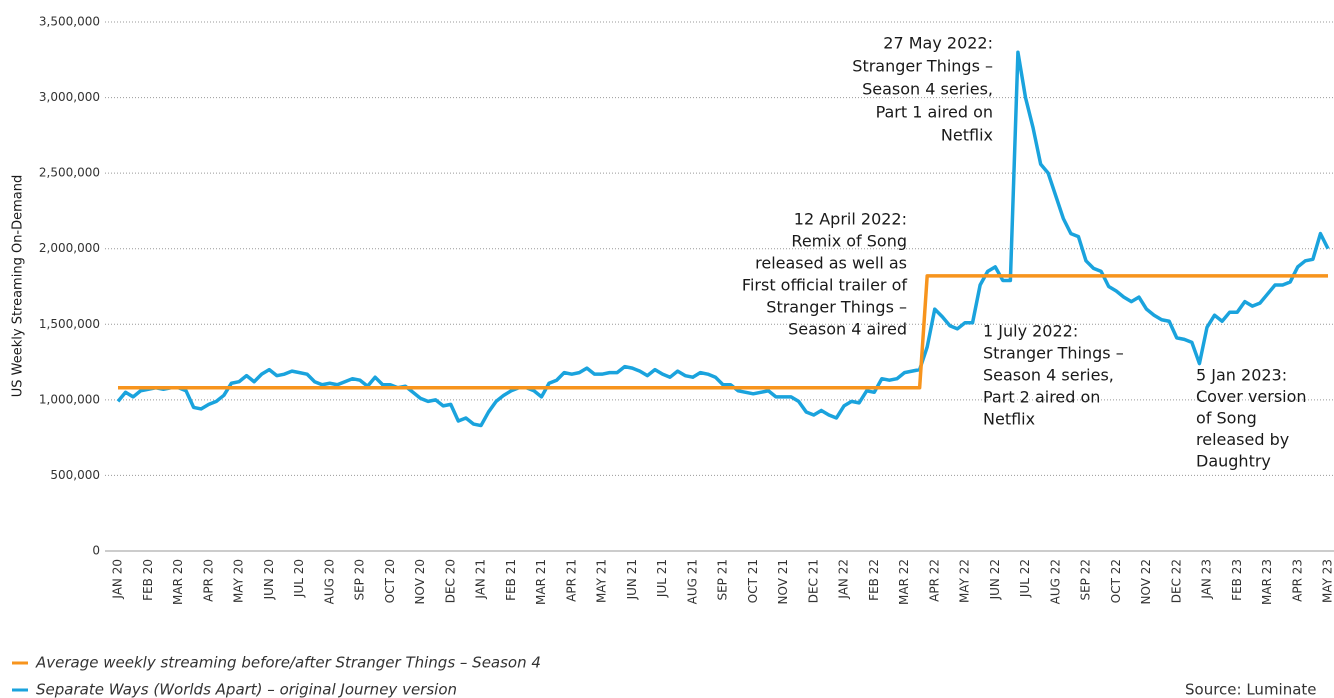 The image size is (1334, 698). What do you see at coordinates (571, 580) in the screenshot?
I see `x-tick-label: APR 21` at bounding box center [571, 580].